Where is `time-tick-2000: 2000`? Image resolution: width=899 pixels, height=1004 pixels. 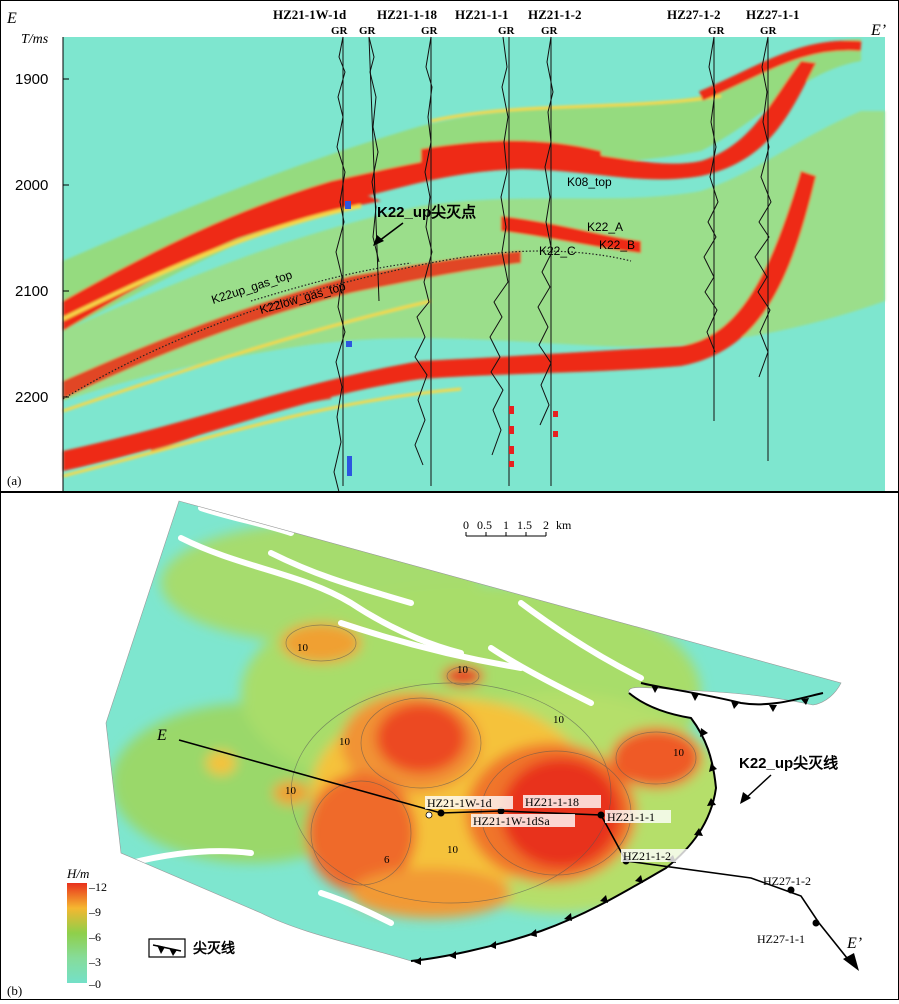
time-tick-2000: 2000 is located at coordinates (31, 185).